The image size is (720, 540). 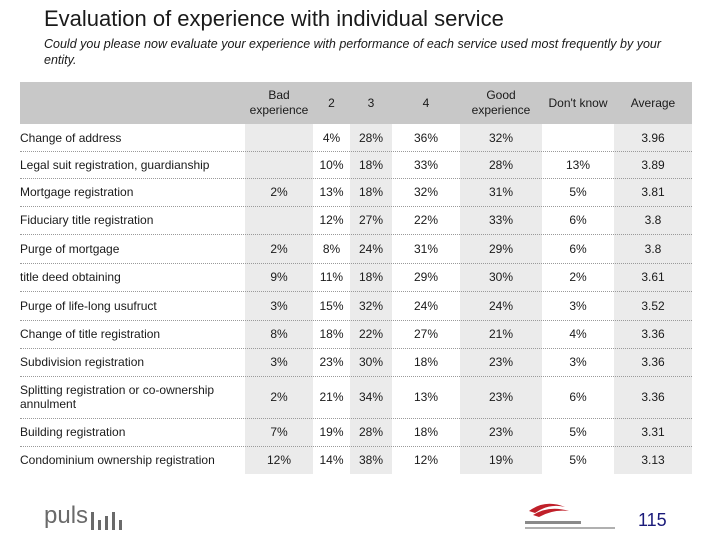 I want to click on bars-icon, so click(x=108, y=519).